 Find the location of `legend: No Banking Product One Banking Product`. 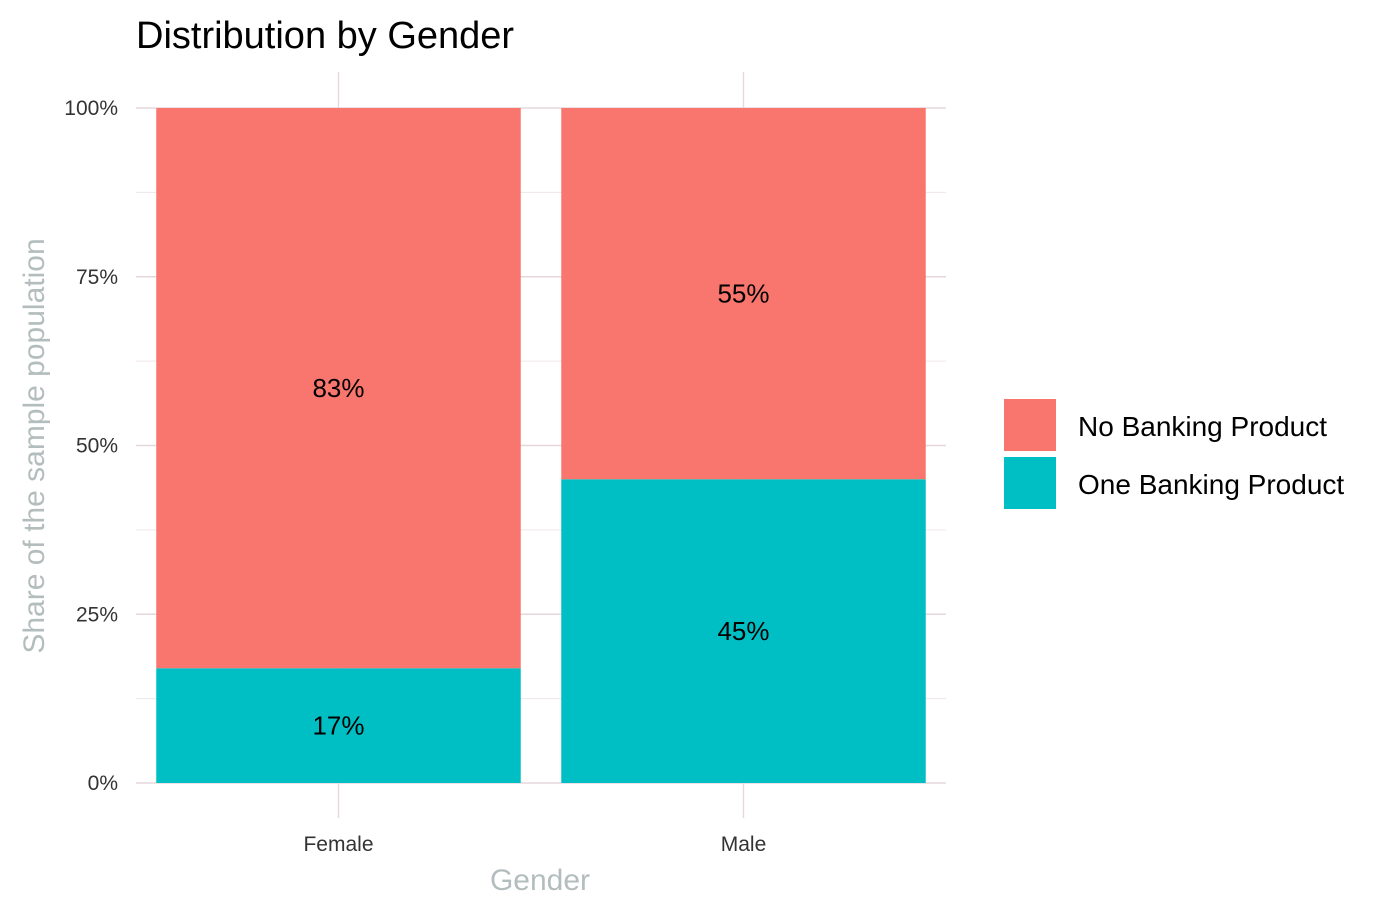

legend: No Banking Product One Banking Product is located at coordinates (1174, 454).